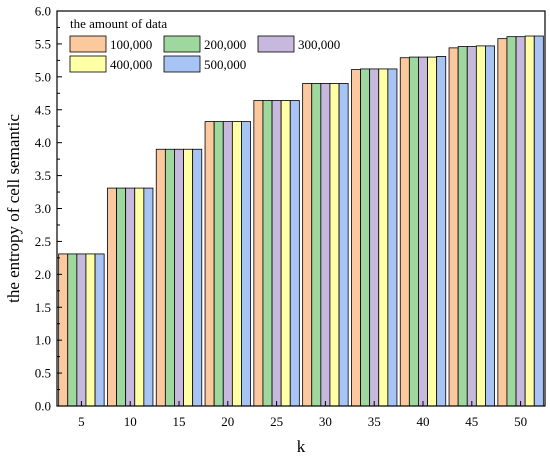  What do you see at coordinates (365, 237) in the screenshot?
I see `bar-200000-k35` at bounding box center [365, 237].